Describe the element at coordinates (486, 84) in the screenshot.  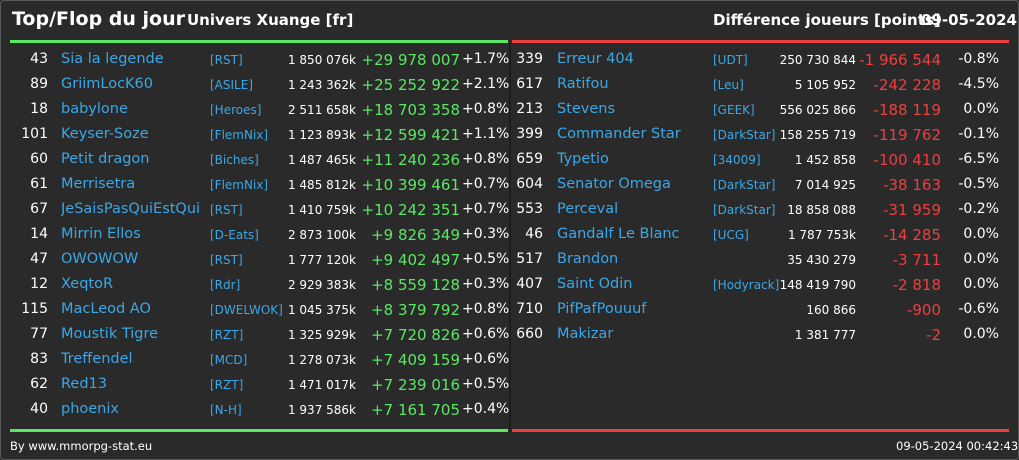
I see `percent-change: +2.1%` at that location.